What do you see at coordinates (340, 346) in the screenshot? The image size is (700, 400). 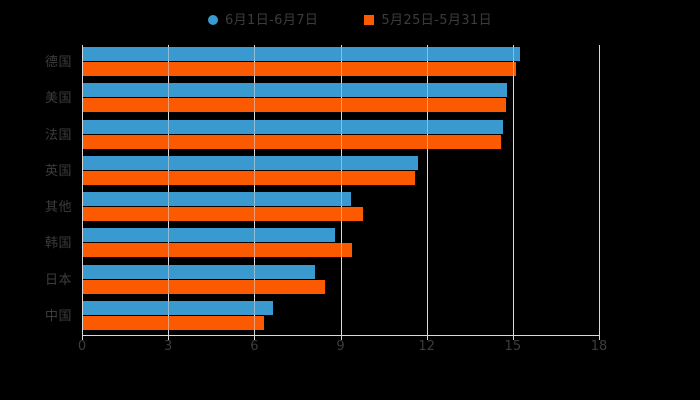 I see `x-axis-label: 9` at bounding box center [340, 346].